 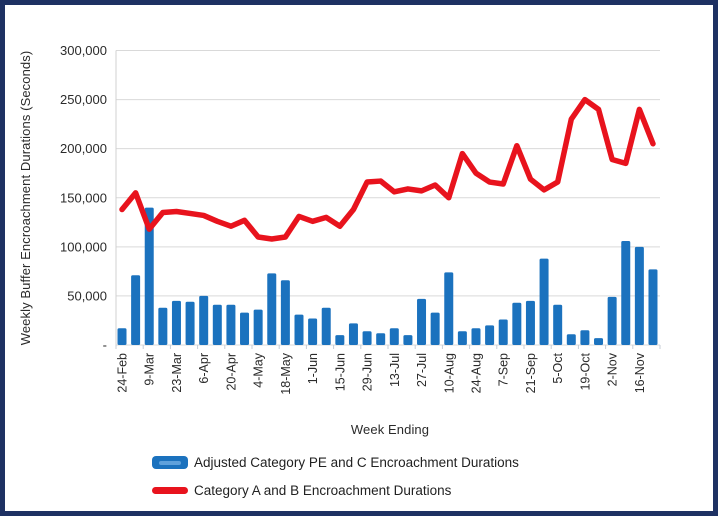 What do you see at coordinates (204, 368) in the screenshot?
I see `x-tick-label: 6-Apr` at bounding box center [204, 368].